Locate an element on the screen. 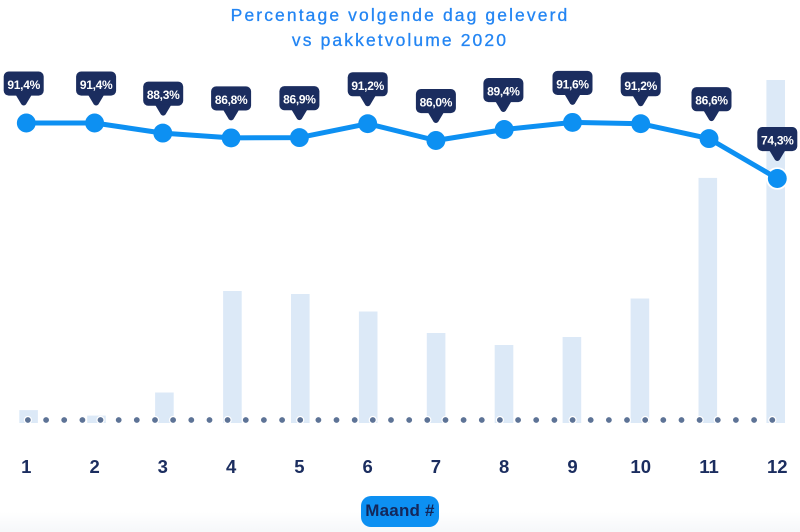 The image size is (800, 532). svg-text: 89,4% is located at coordinates (503, 92).